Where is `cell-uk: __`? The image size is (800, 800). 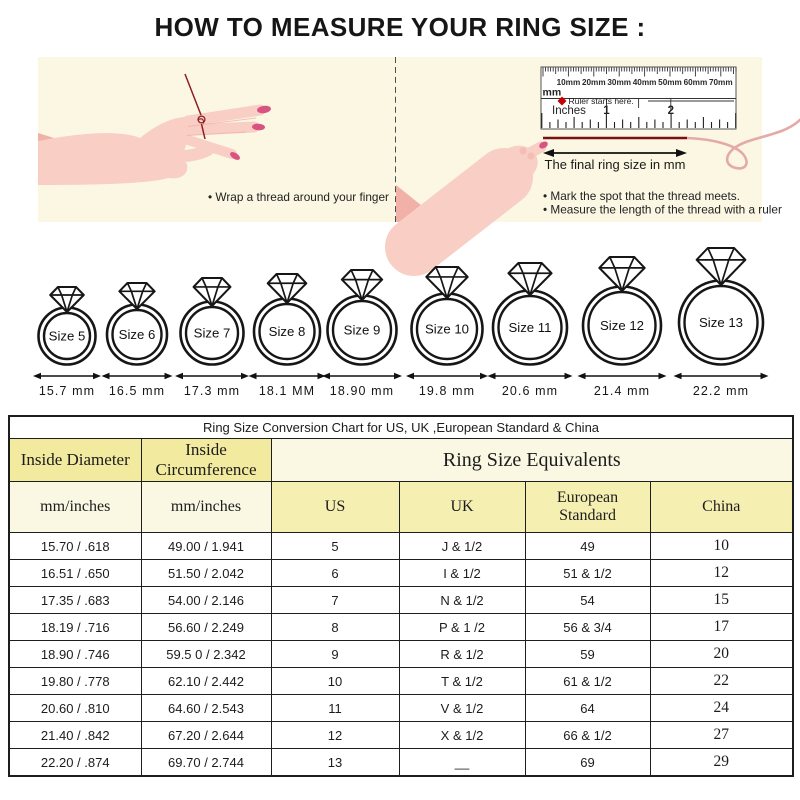
cell-uk: __ is located at coordinates (462, 762).